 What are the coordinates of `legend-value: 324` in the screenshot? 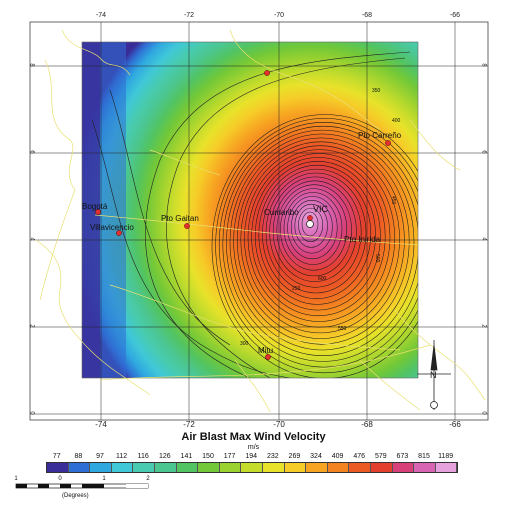 It's located at (316, 456).